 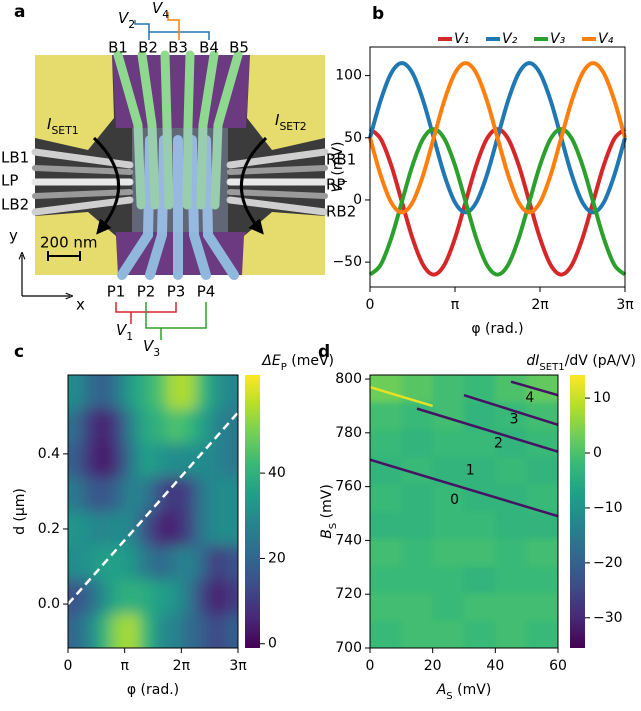 What do you see at coordinates (20, 511) in the screenshot?
I see `y-axis-label: d (μm)` at bounding box center [20, 511].